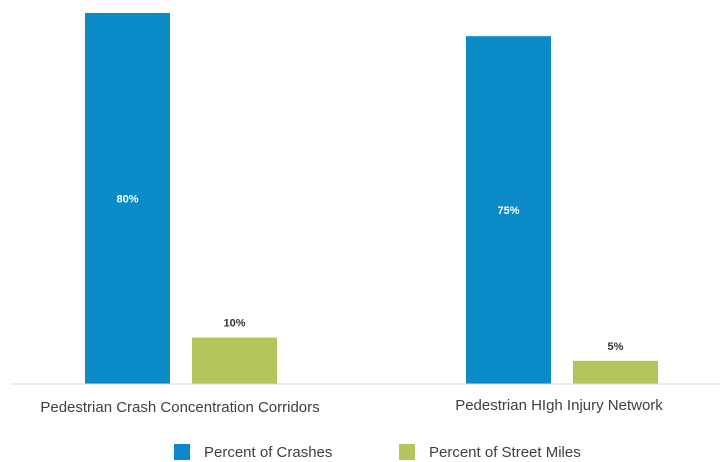 This screenshot has width=720, height=462. I want to click on value-label-crashes-high-injury-network: 75%, so click(508, 211).